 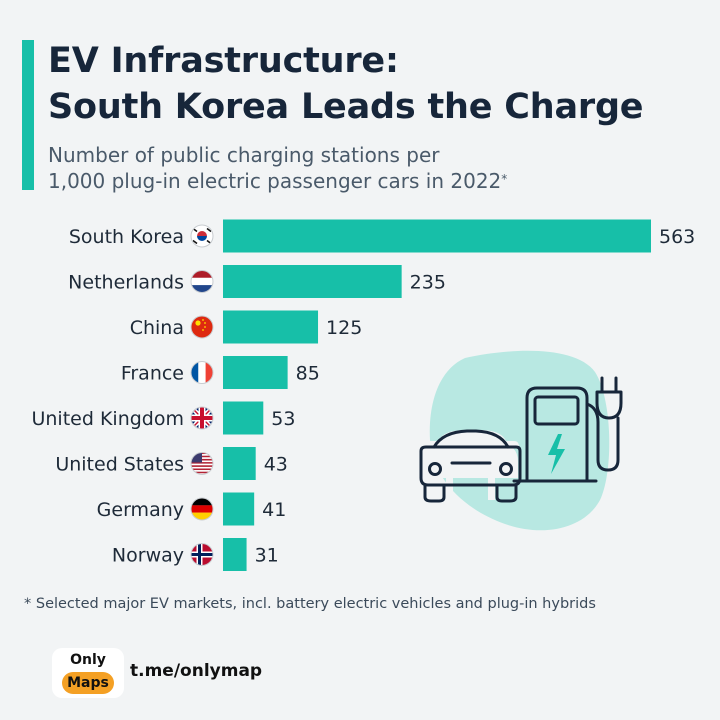 What do you see at coordinates (140, 510) in the screenshot?
I see `category-label: Germany` at bounding box center [140, 510].